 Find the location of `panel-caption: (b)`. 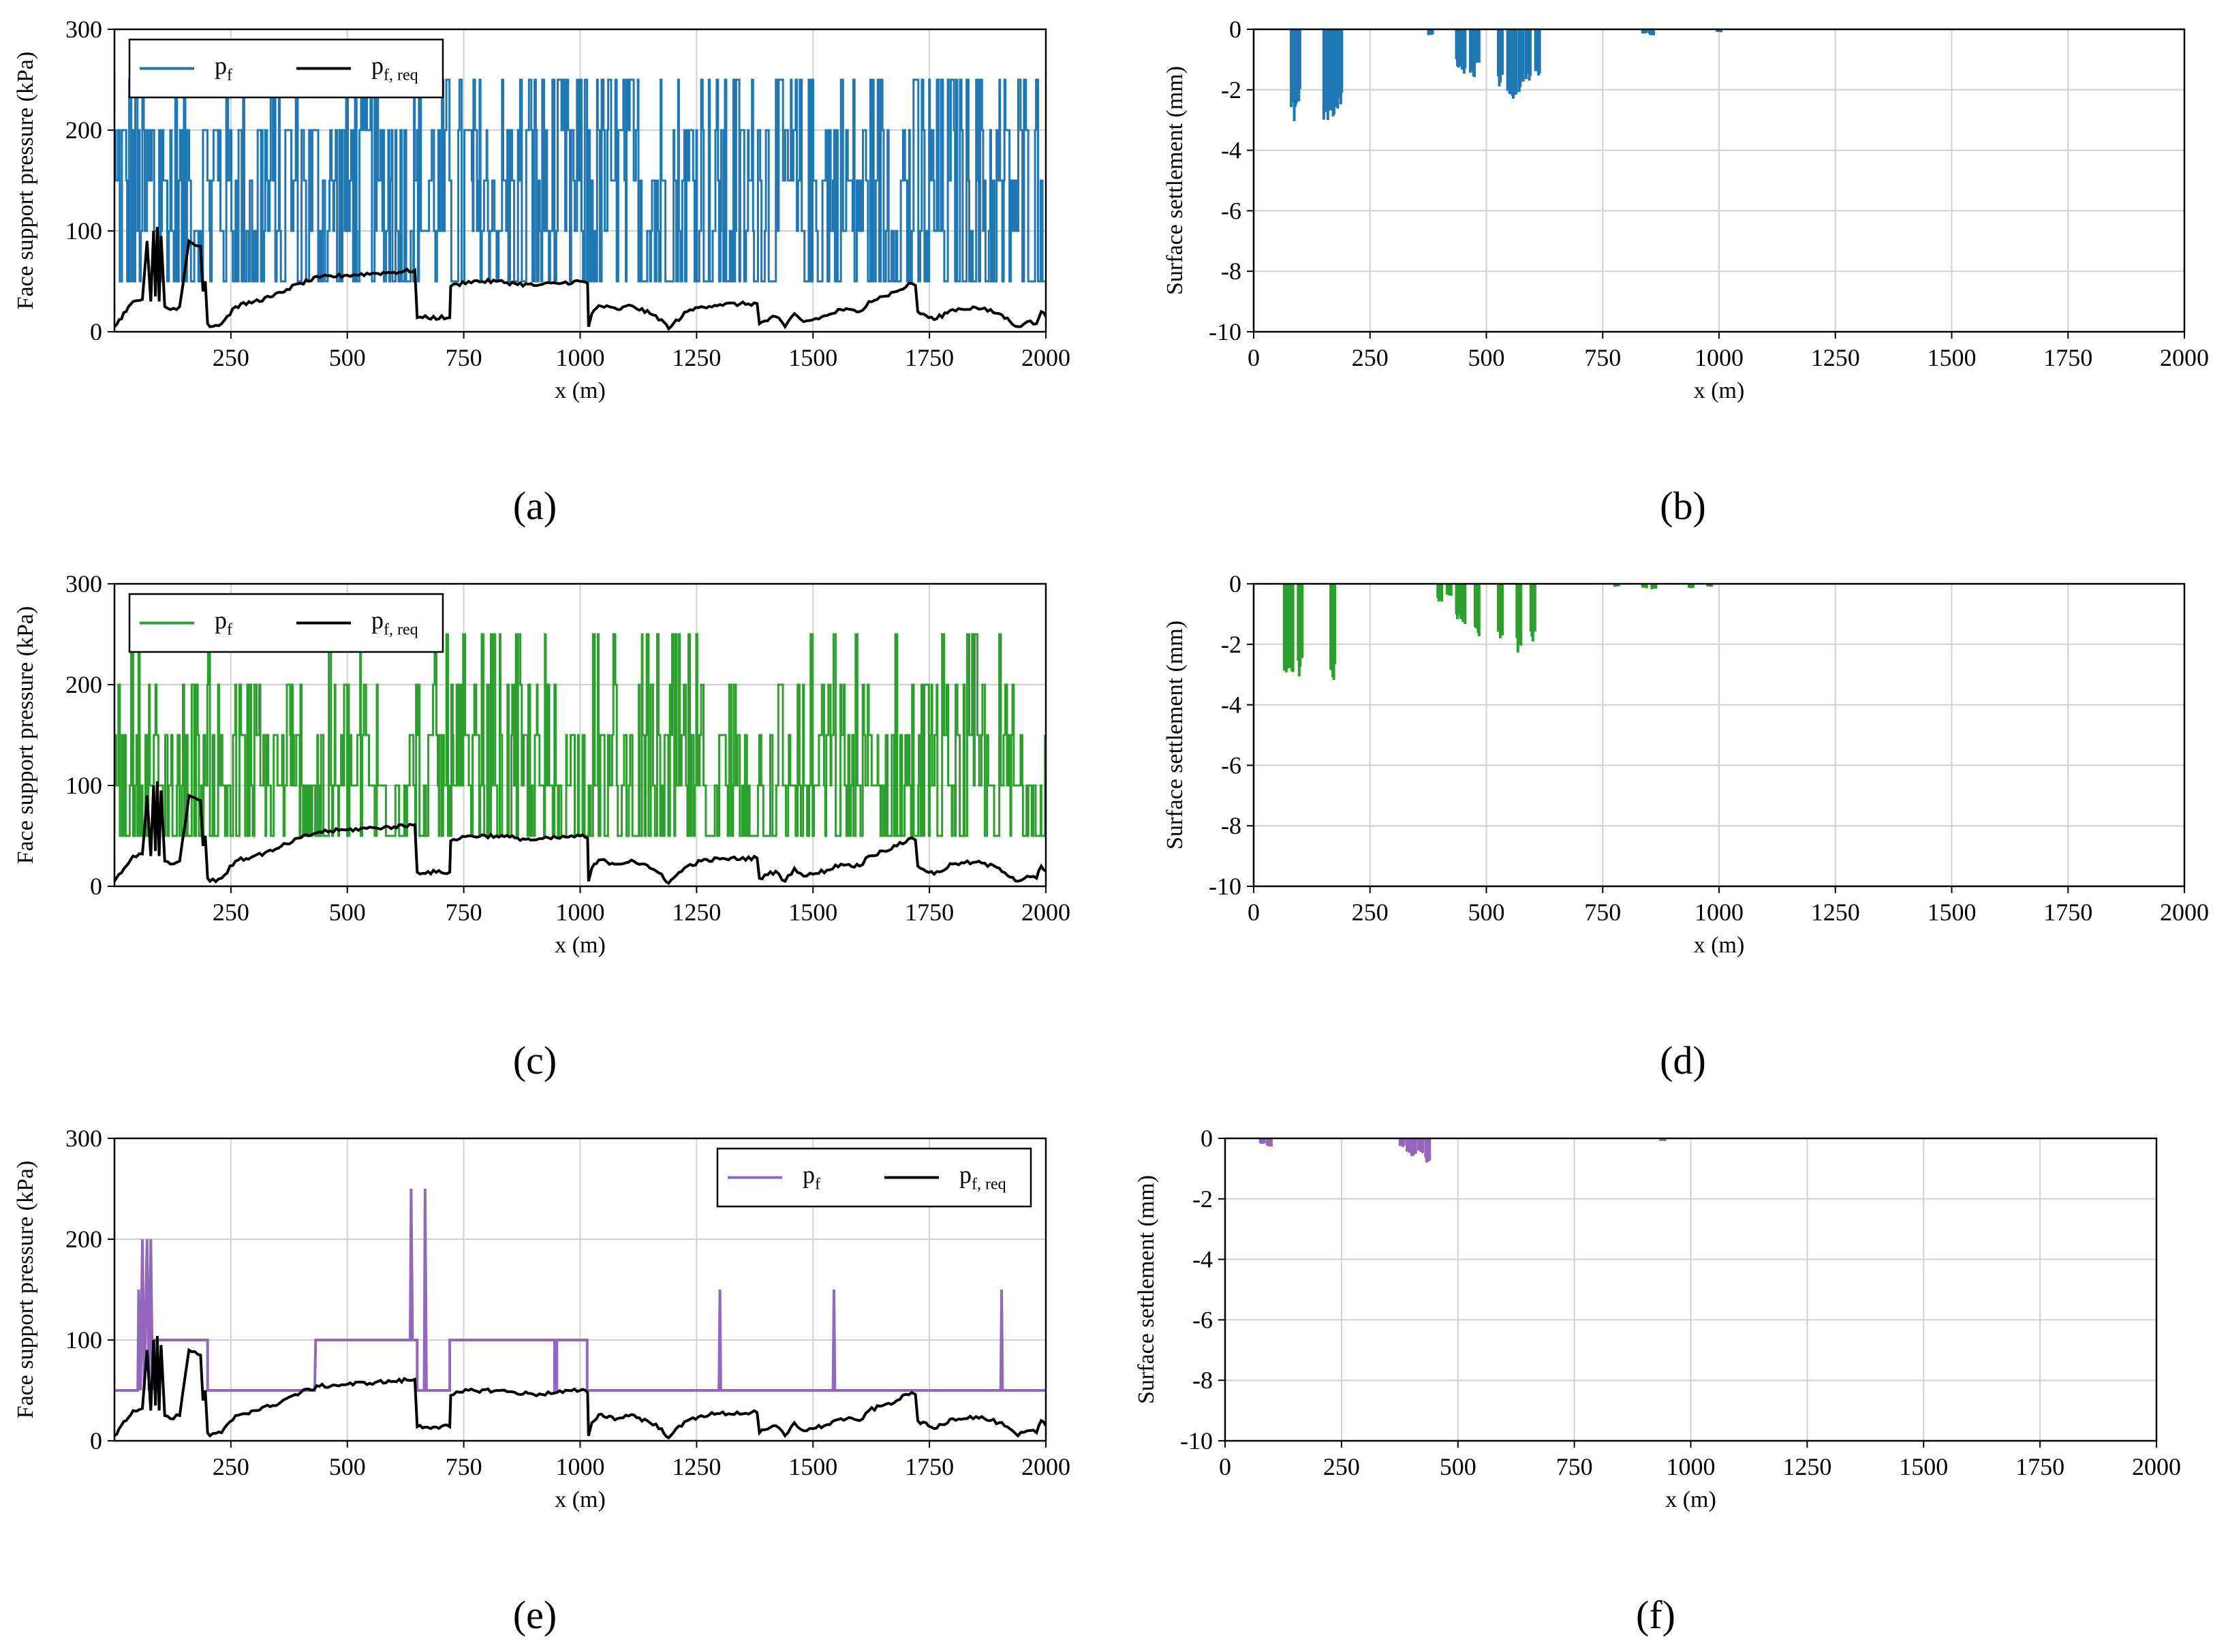

panel-caption: (b) is located at coordinates (1683, 506).